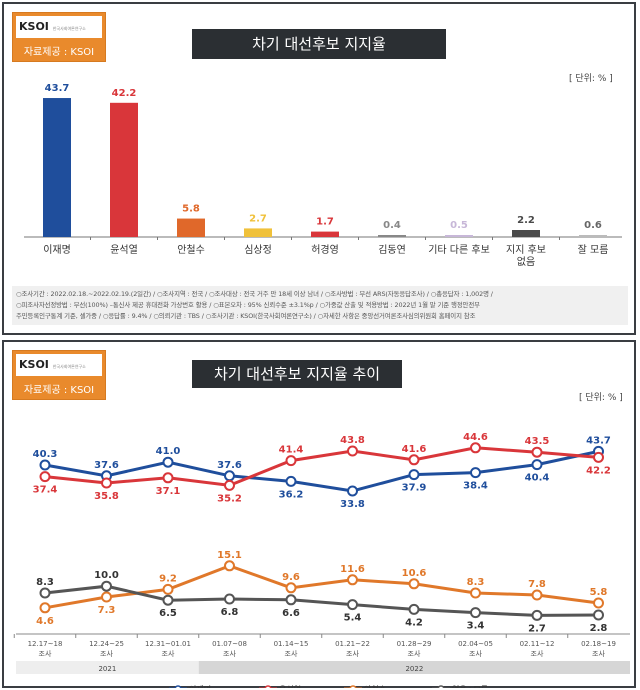 The height and width of the screenshot is (690, 640). What do you see at coordinates (191, 209) in the screenshot?
I see `bar-value-label: 5.8` at bounding box center [191, 209].